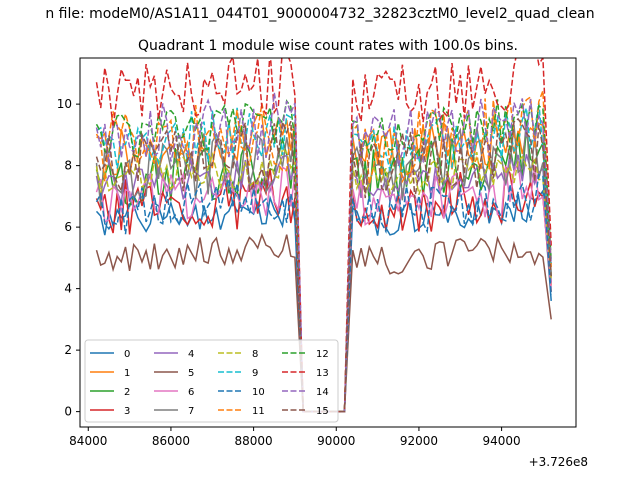  Describe the element at coordinates (322, 411) in the screenshot. I see `legend-label-15: 15` at that location.